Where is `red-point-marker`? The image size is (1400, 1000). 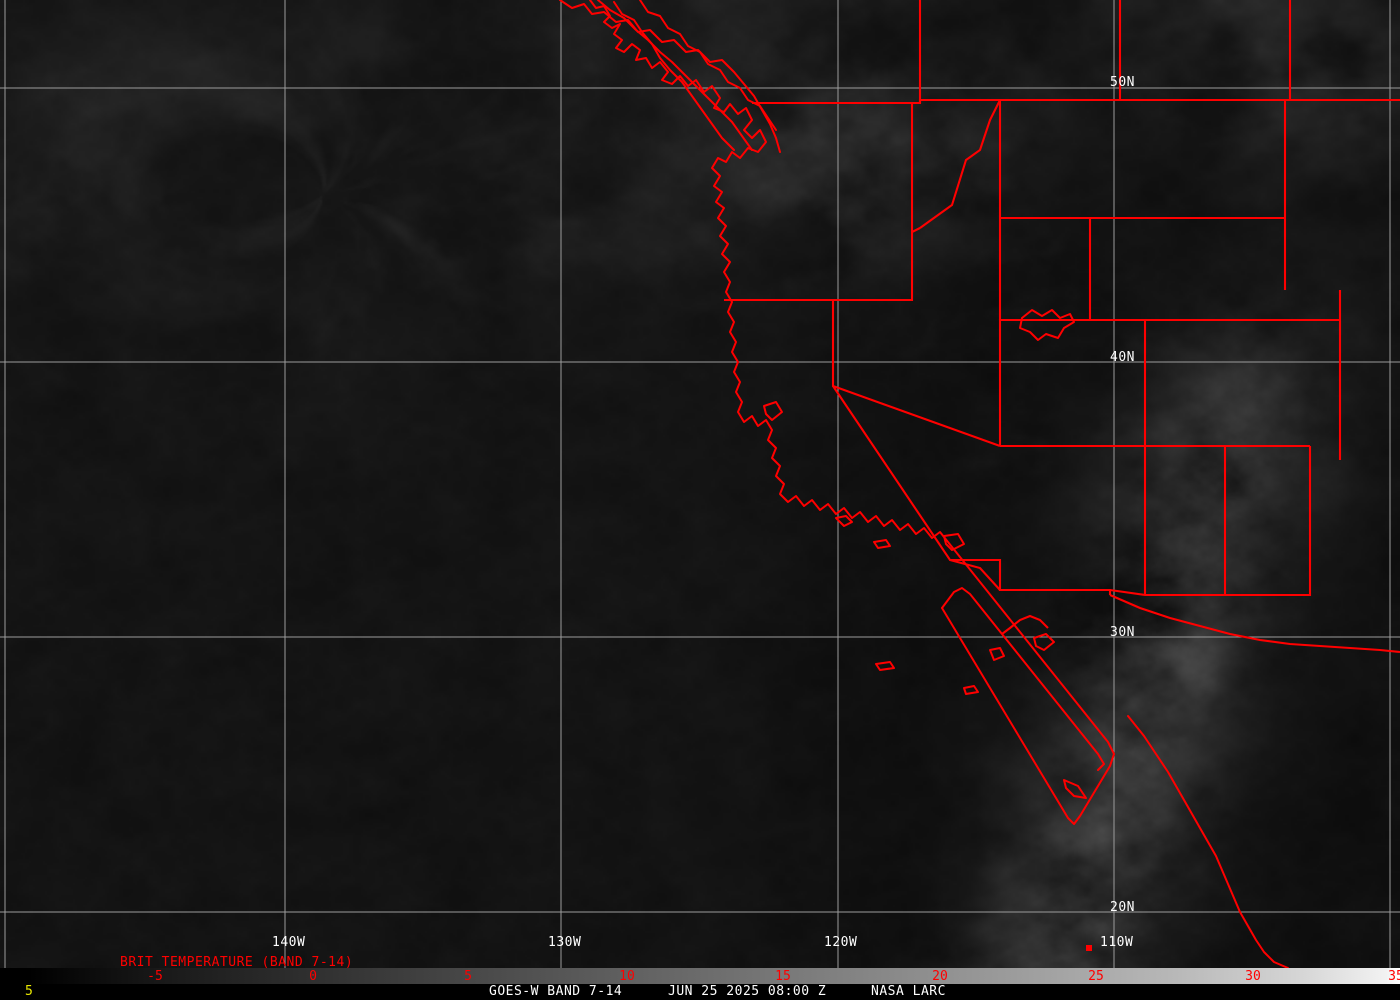
red-point-marker is located at coordinates (1089, 948).